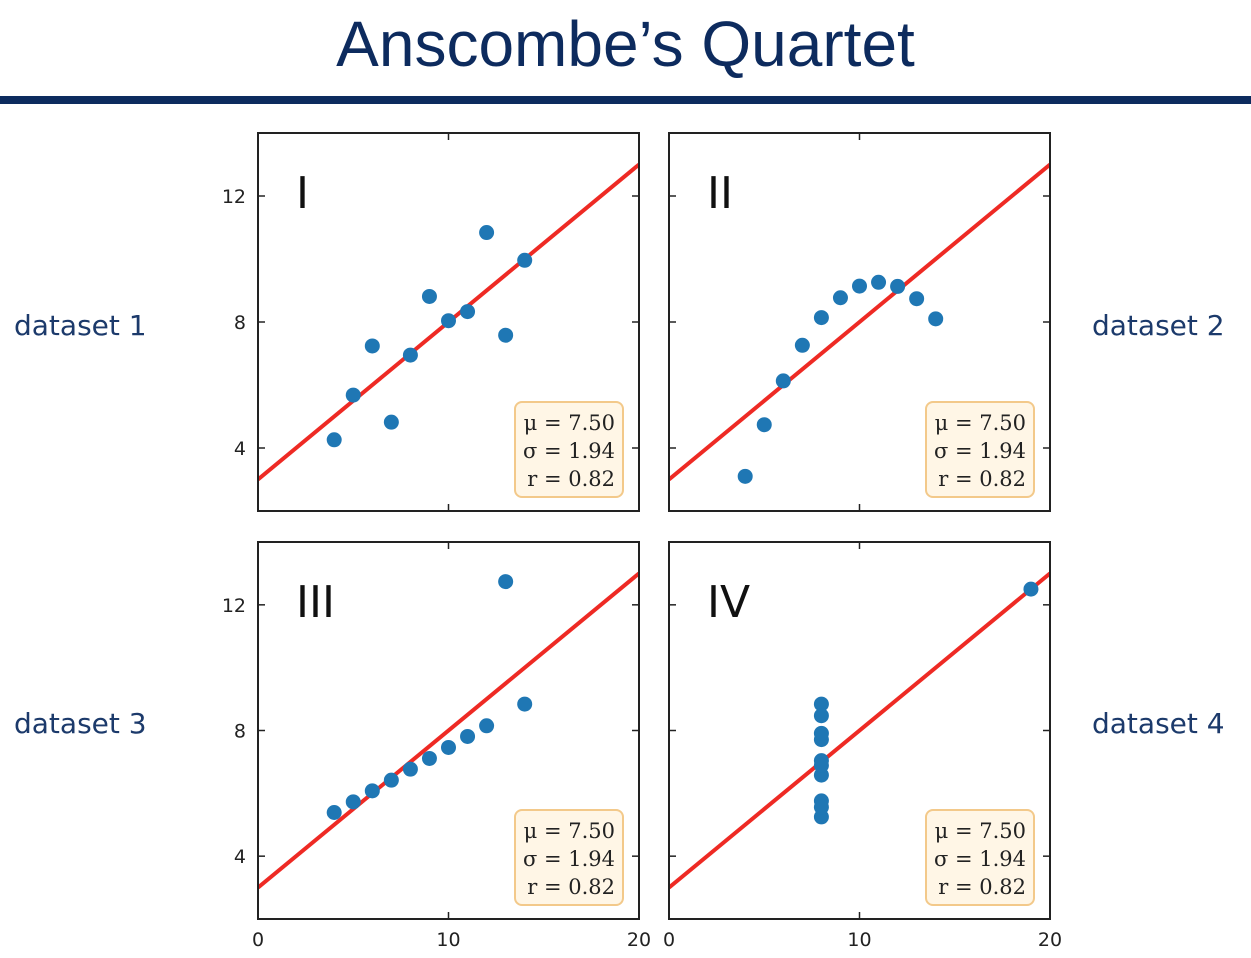  I want to click on panel-1-stat-line: μ = 7.50, so click(569, 423).